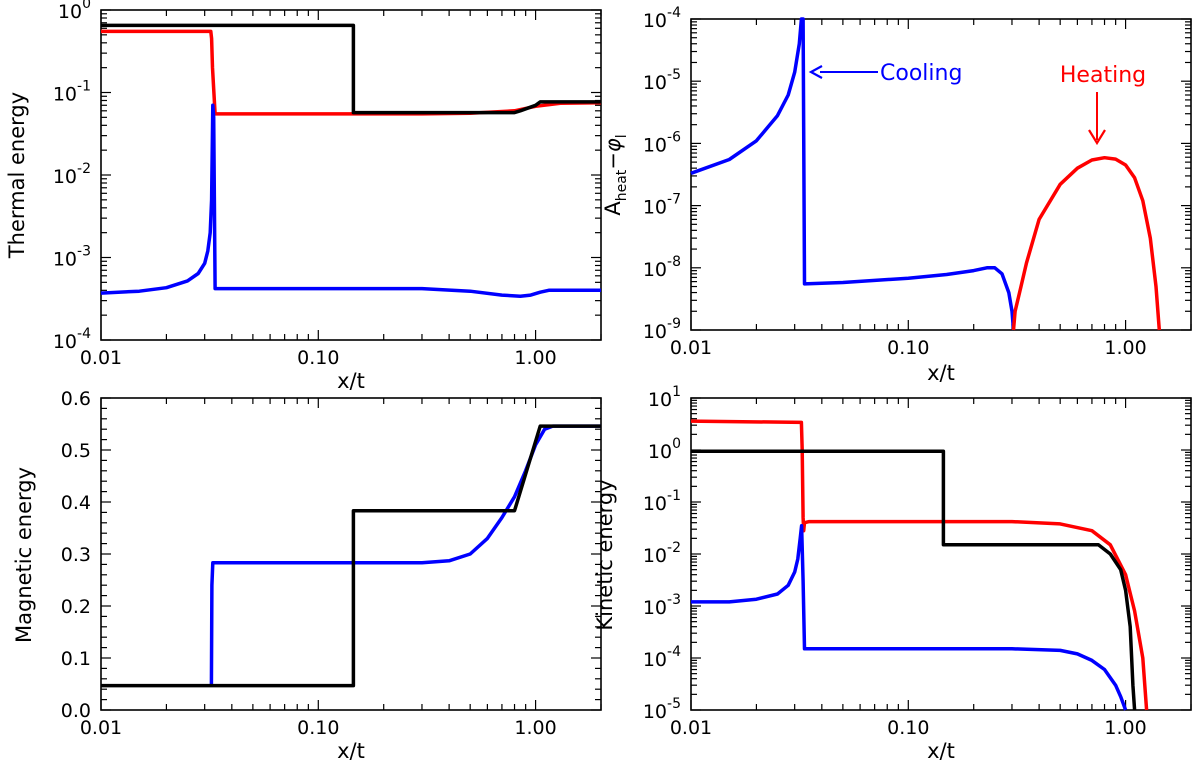  Describe the element at coordinates (662, 142) in the screenshot. I see `y-tick-label: 10⁻⁶` at that location.